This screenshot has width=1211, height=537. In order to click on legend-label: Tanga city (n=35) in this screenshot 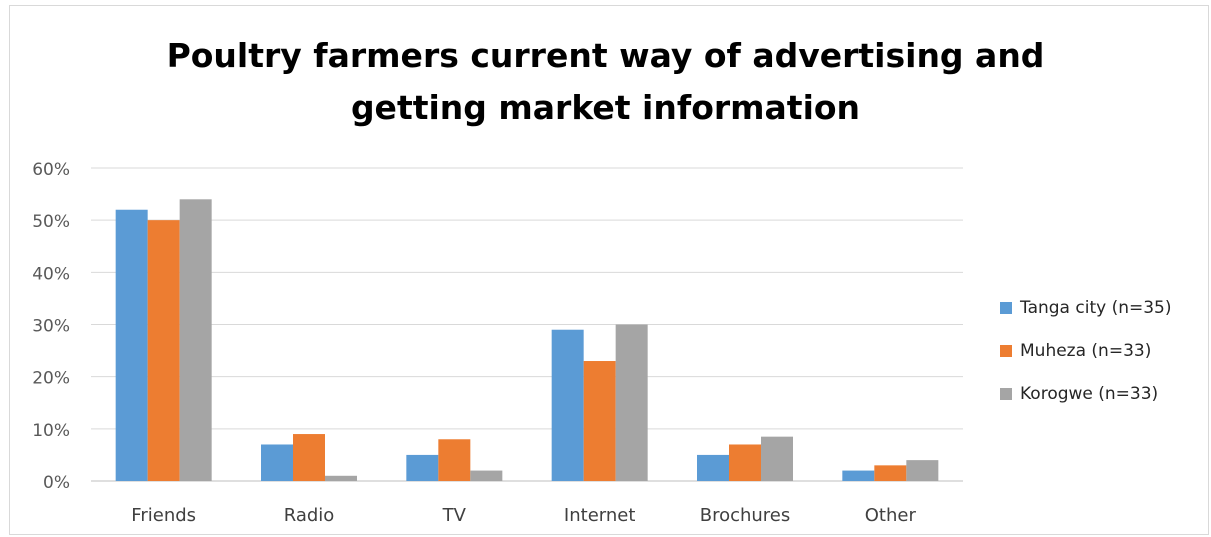, I will do `click(1096, 308)`.